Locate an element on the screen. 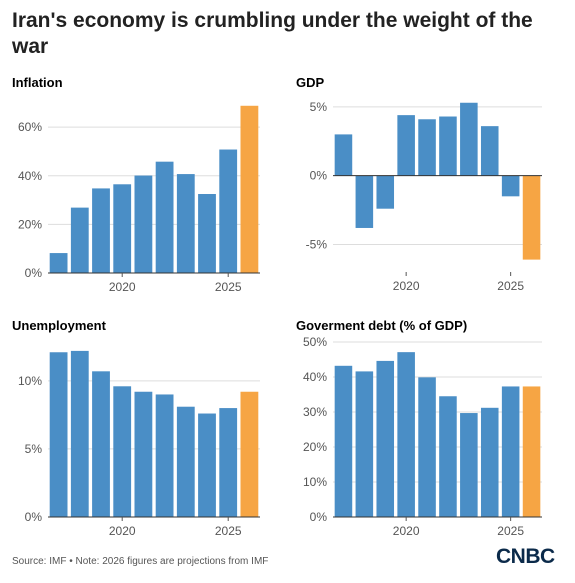  debt-bar-2020 is located at coordinates (406, 434).